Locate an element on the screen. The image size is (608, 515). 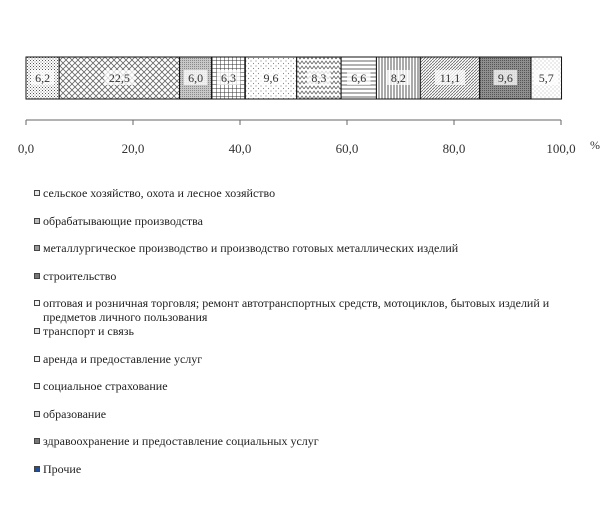
data-label-8: 8,2 is located at coordinates (398, 78).